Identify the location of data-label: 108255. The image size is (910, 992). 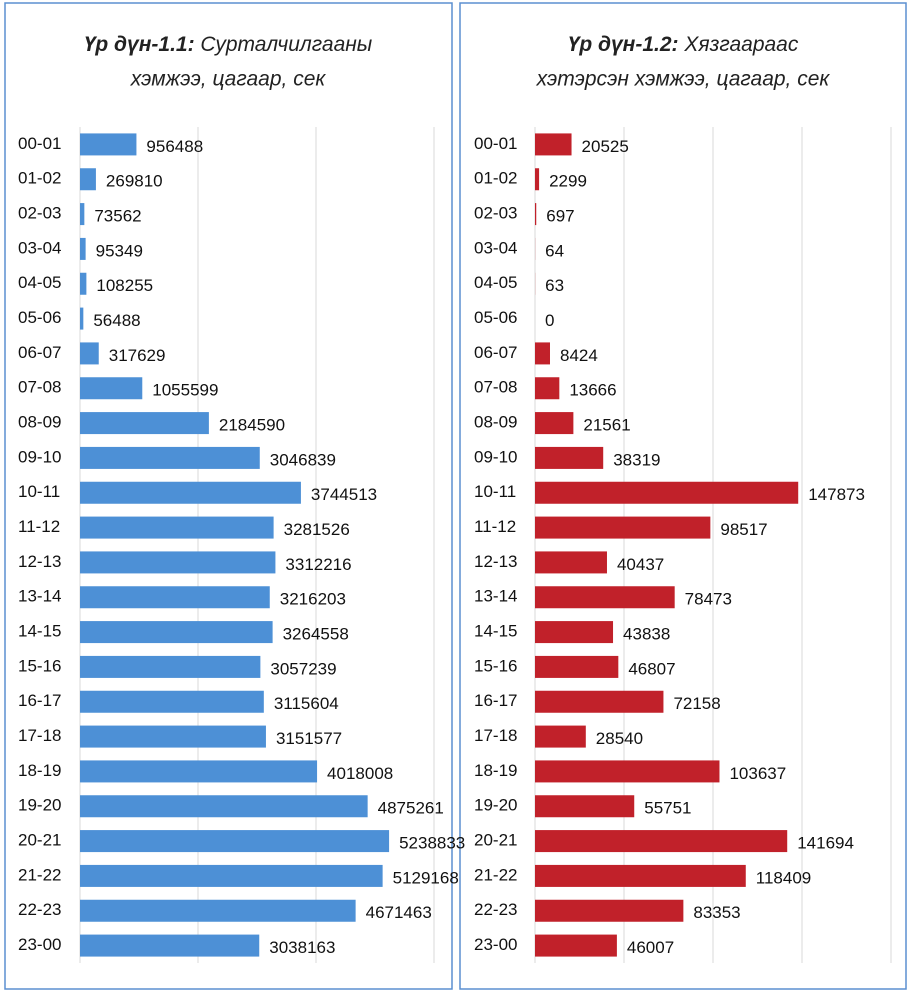
(124, 285).